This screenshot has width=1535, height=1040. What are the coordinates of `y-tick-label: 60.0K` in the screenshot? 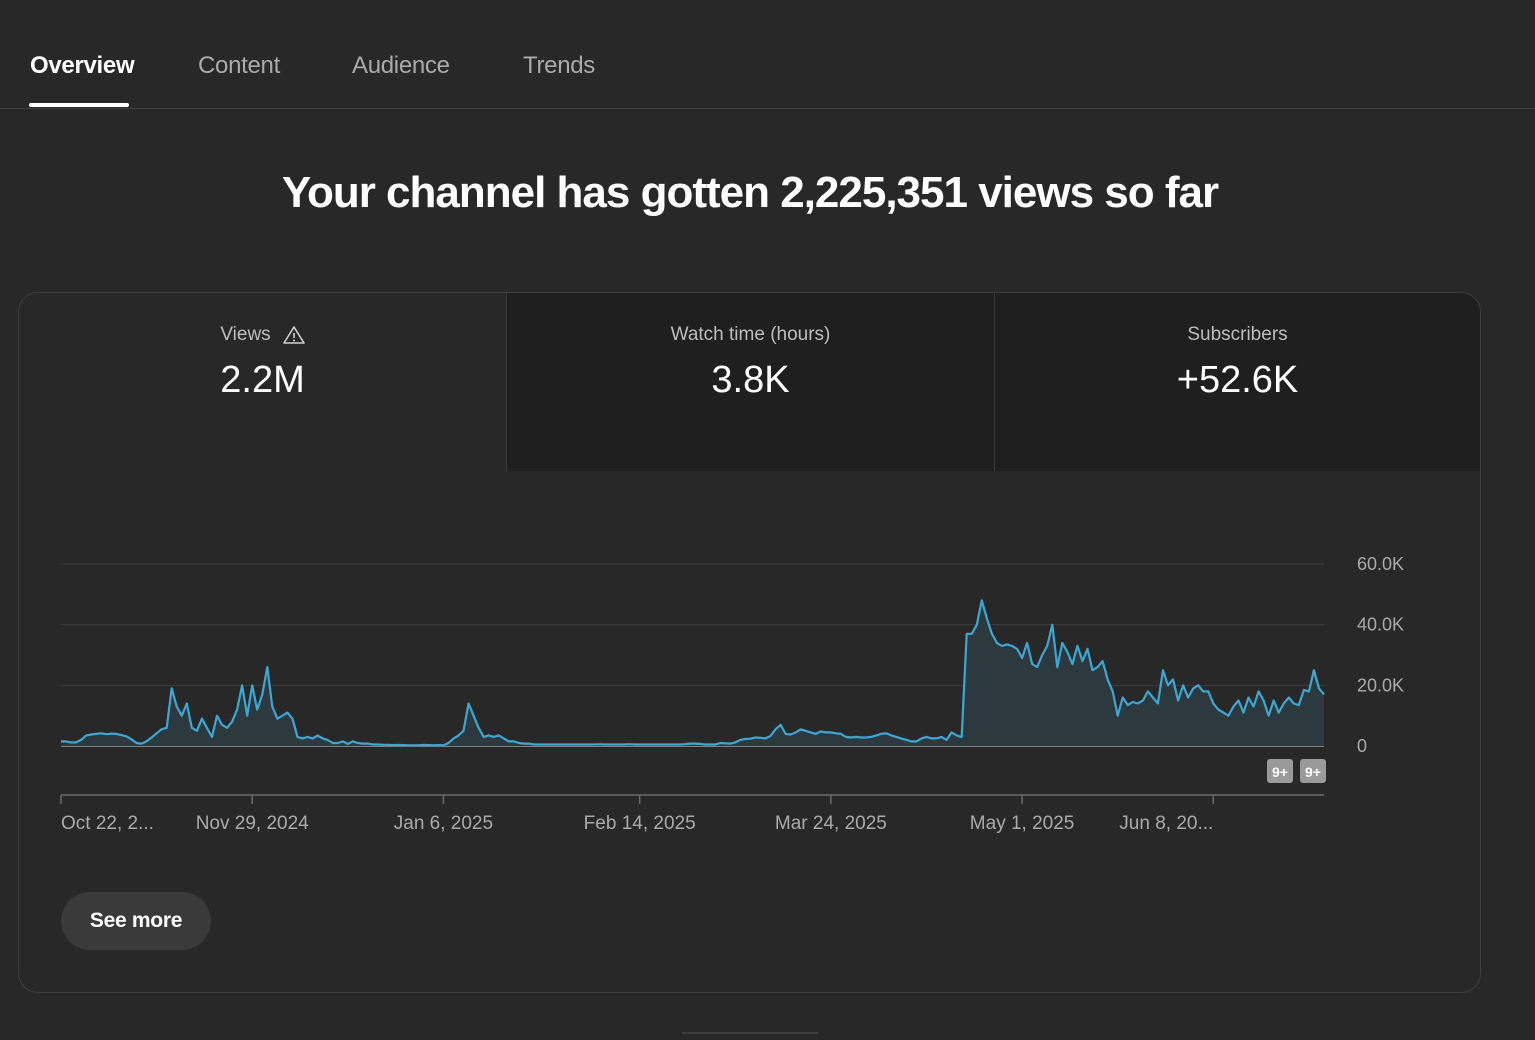 It's located at (1380, 564).